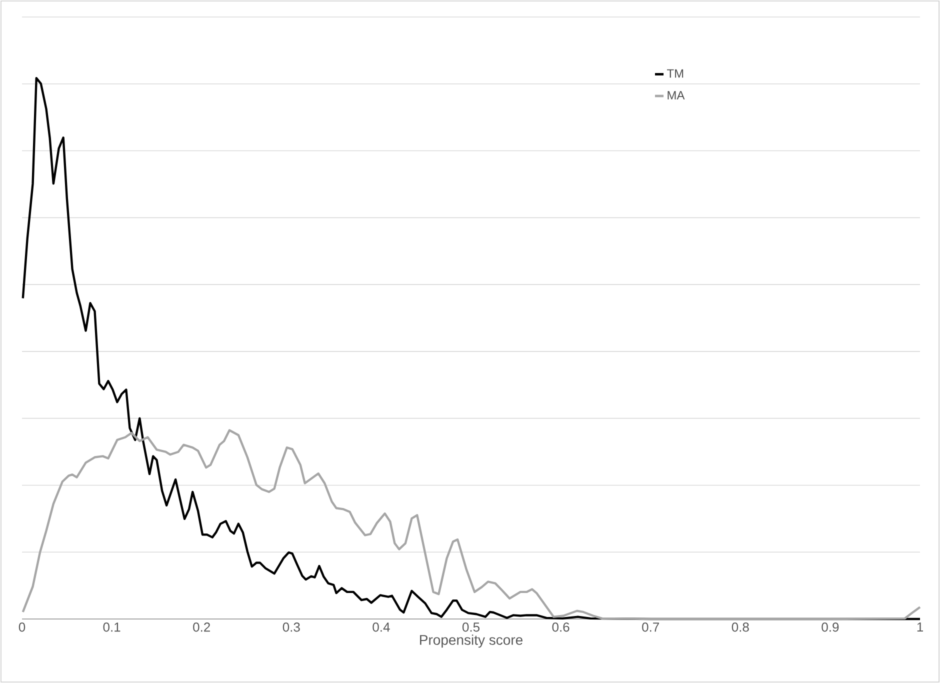 The width and height of the screenshot is (940, 683). What do you see at coordinates (201, 627) in the screenshot?
I see `x-tick-label: 0.2` at bounding box center [201, 627].